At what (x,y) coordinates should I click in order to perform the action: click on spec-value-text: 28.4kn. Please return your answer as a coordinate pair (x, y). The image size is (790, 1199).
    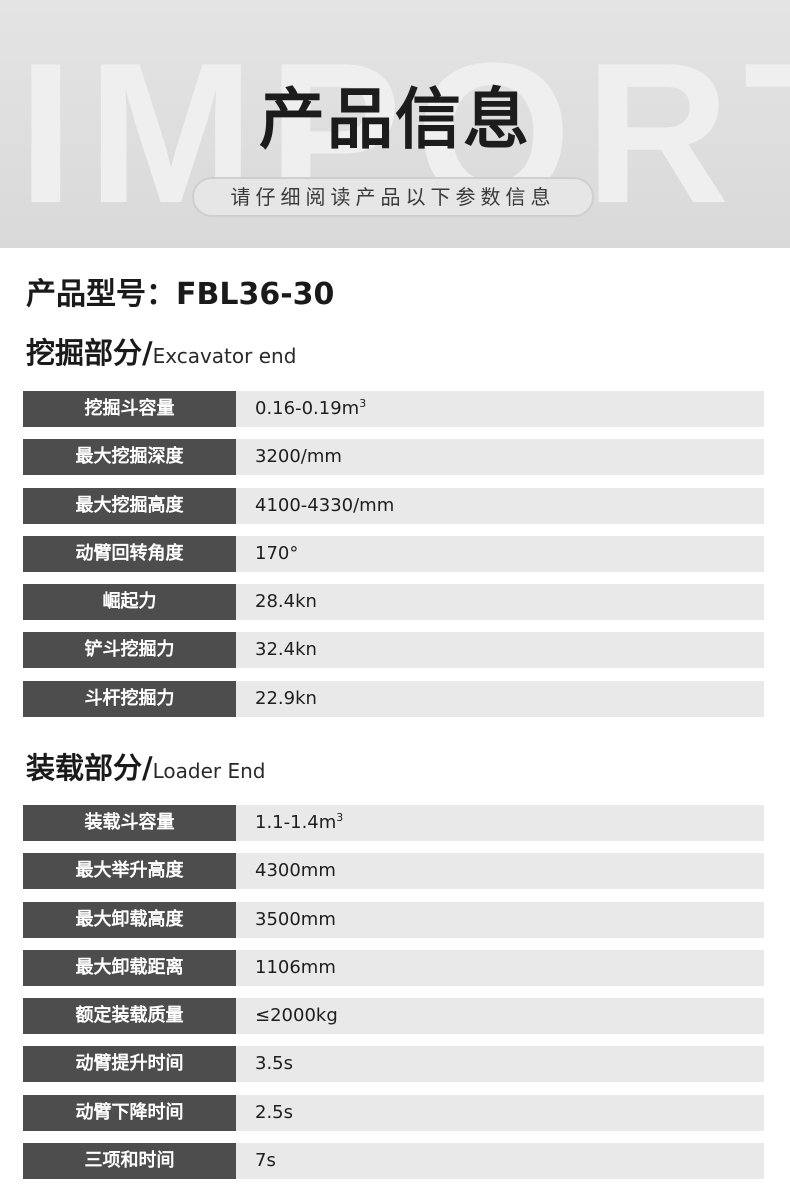
    Looking at the image, I should click on (286, 602).